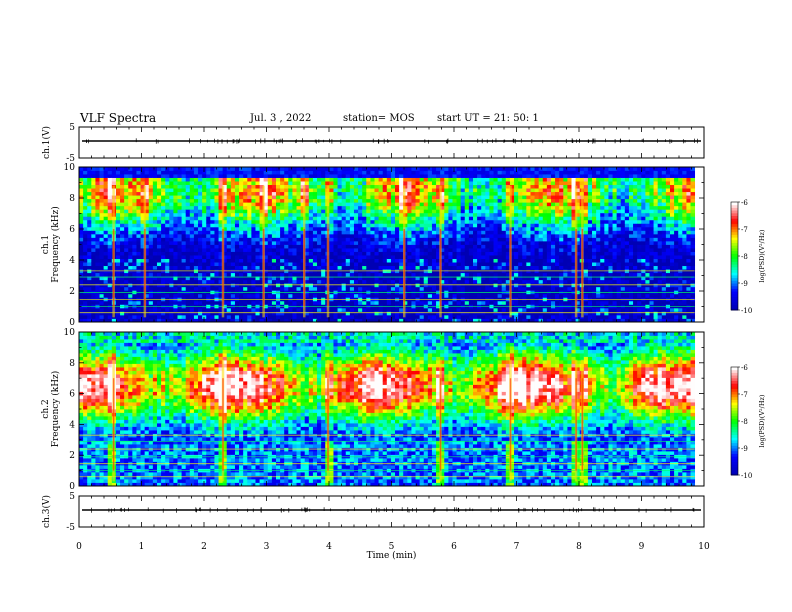 Image resolution: width=792 pixels, height=612 pixels. What do you see at coordinates (517, 547) in the screenshot?
I see `x-tick-label: 7` at bounding box center [517, 547].